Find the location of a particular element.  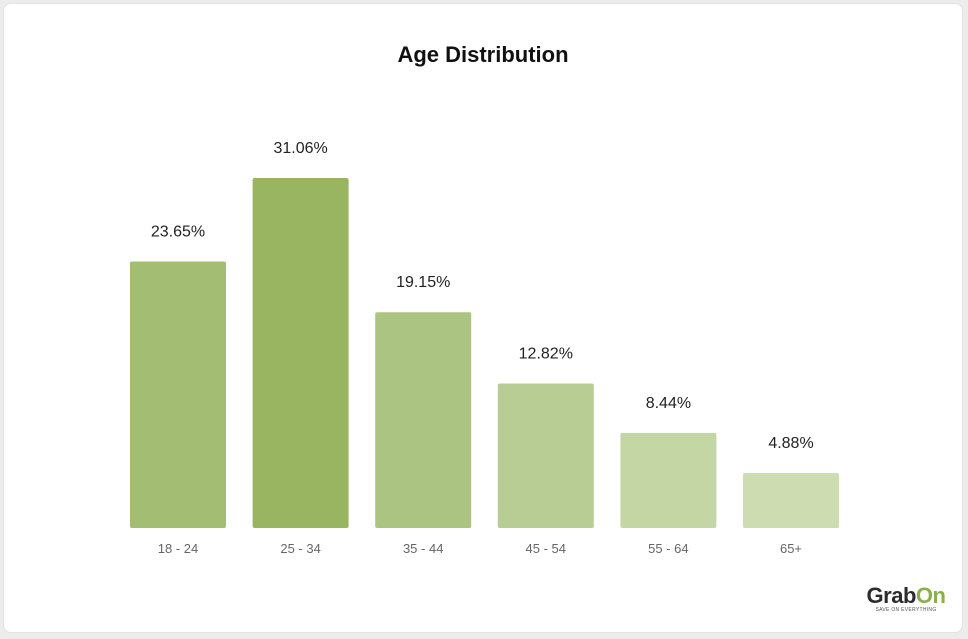

chart-title: Age Distribution is located at coordinates (483, 54).